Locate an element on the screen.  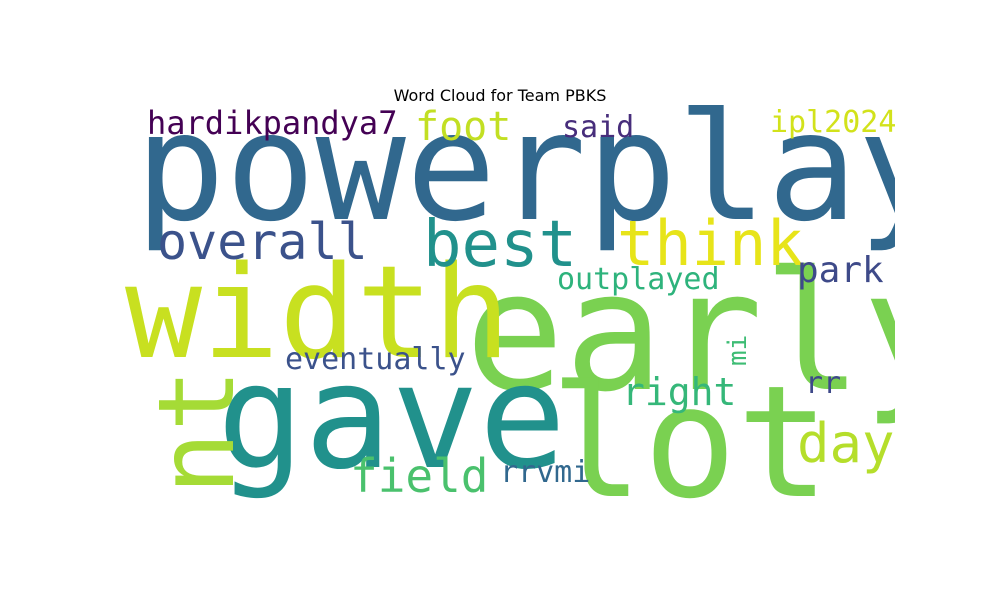
word-hardikpandya7: hardikpandya7 is located at coordinates (272, 123).